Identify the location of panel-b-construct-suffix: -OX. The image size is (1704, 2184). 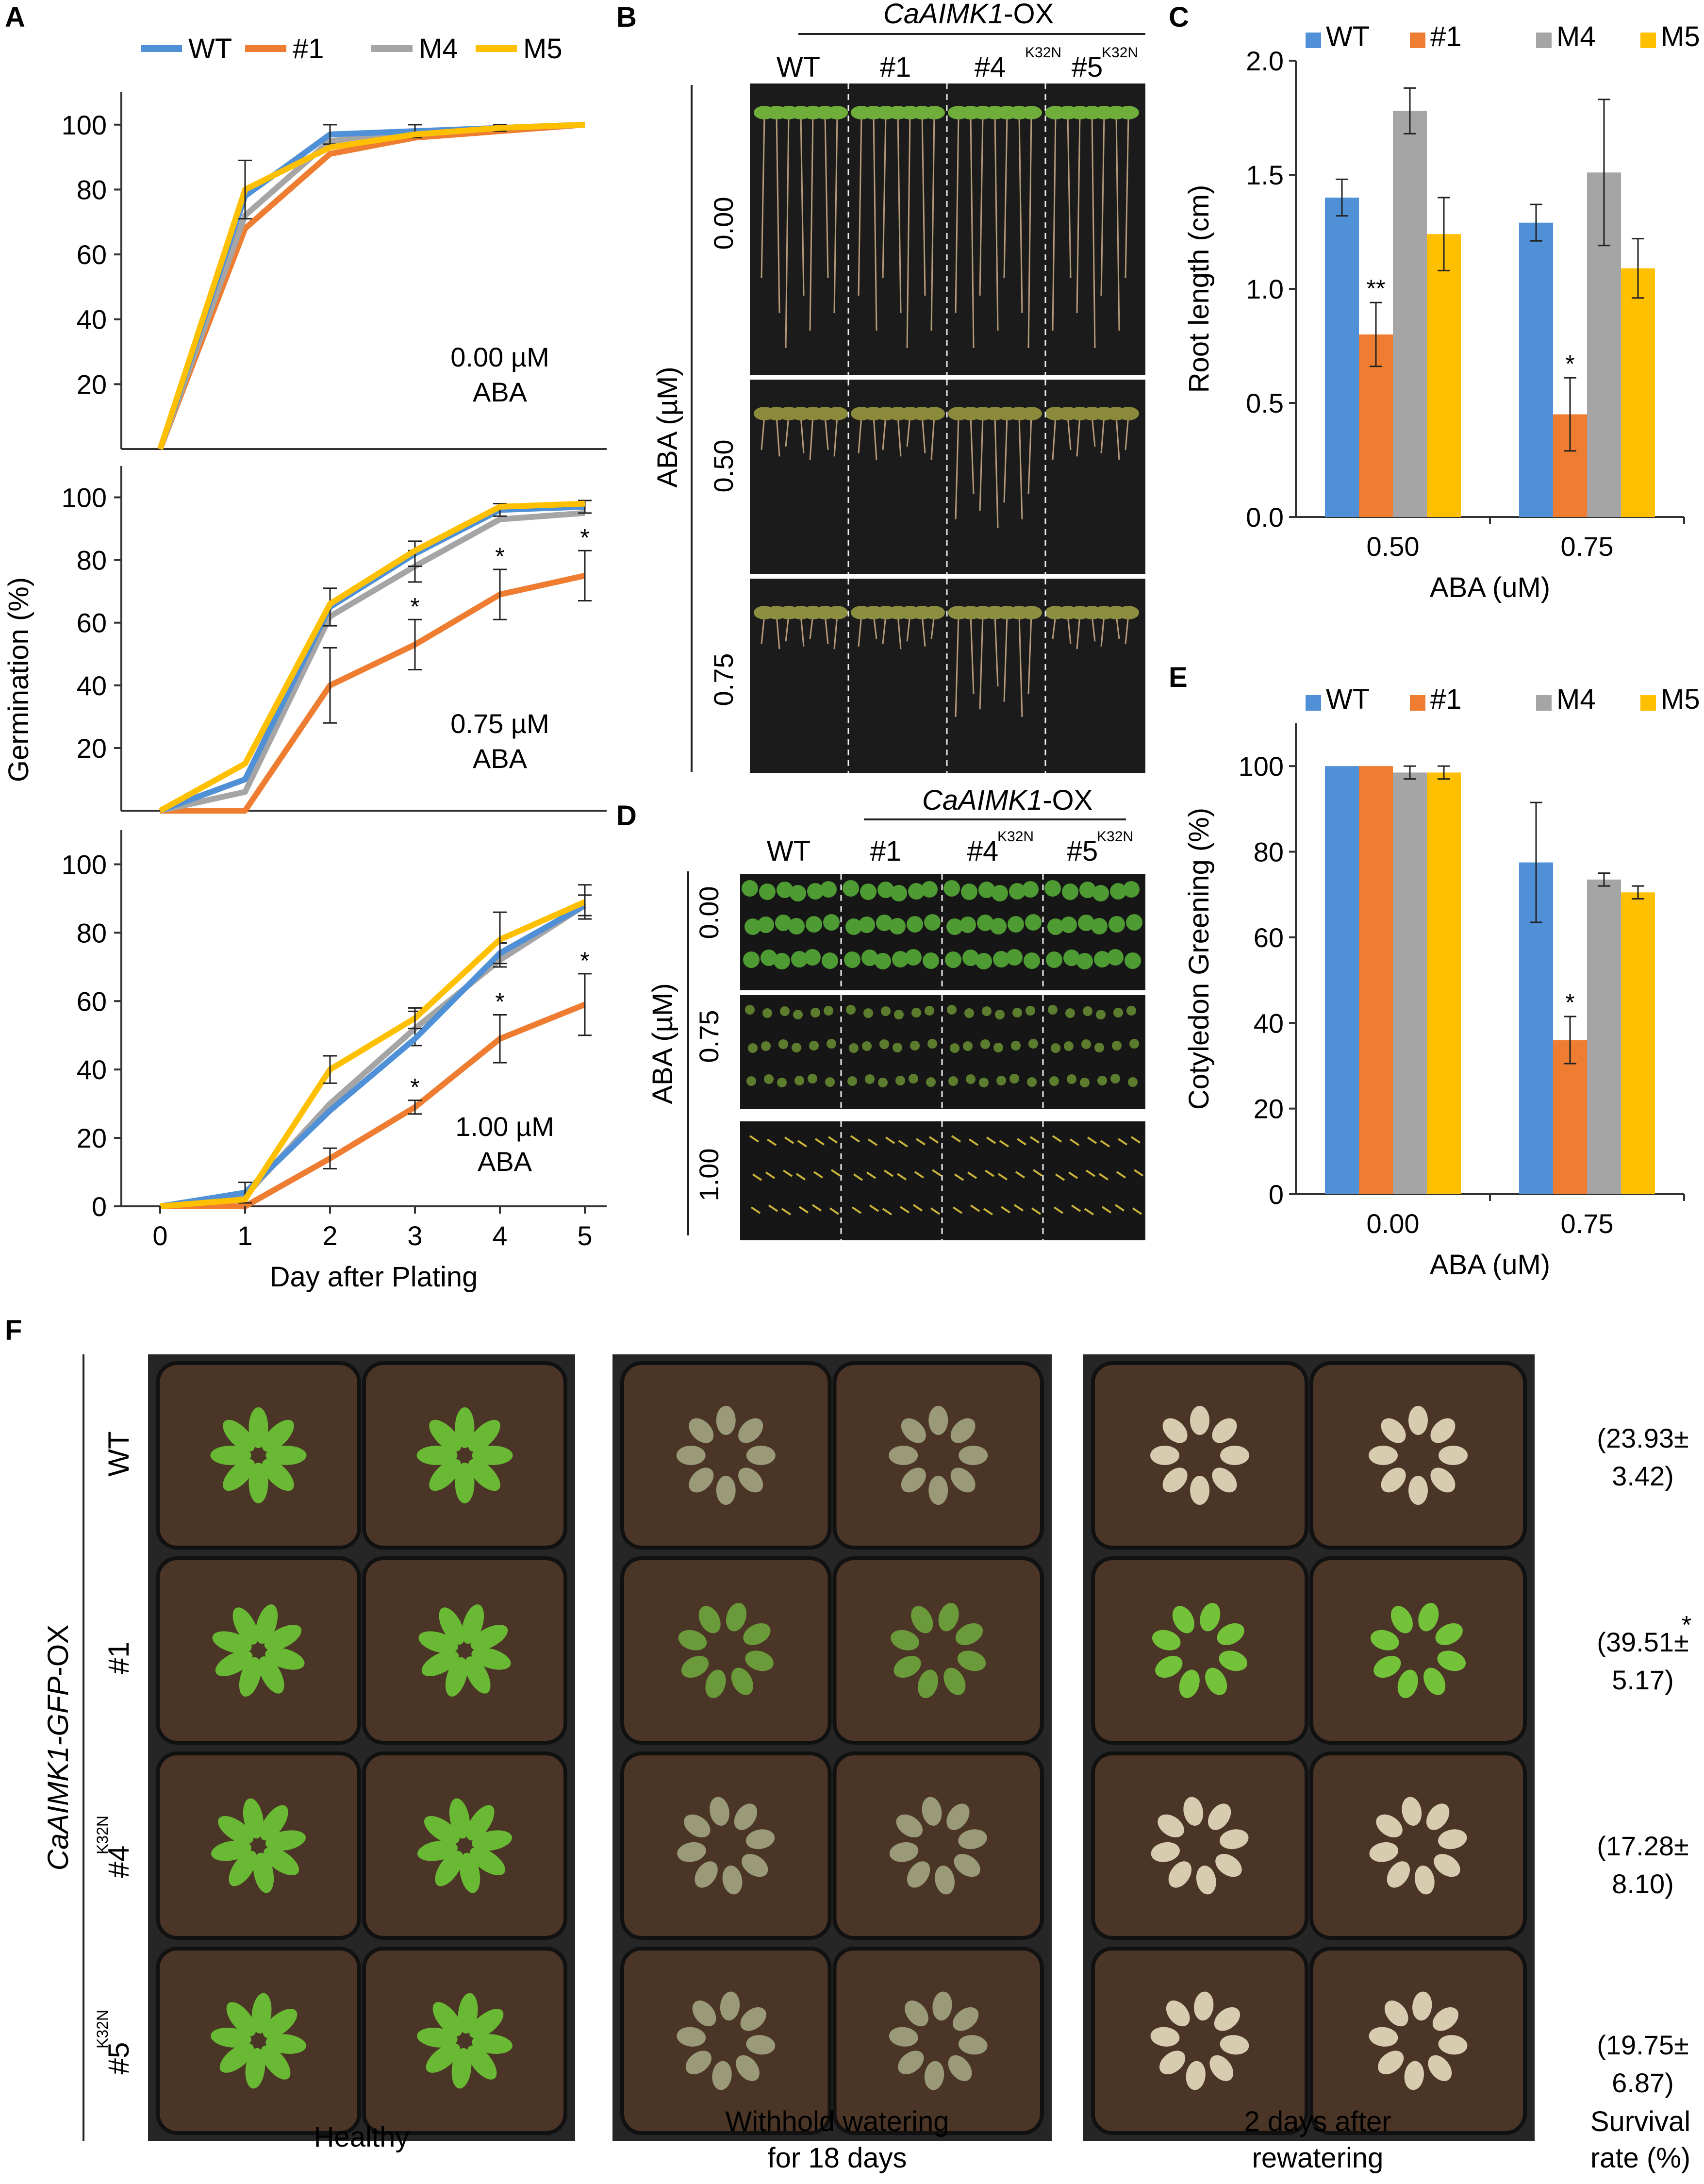
(1029, 15).